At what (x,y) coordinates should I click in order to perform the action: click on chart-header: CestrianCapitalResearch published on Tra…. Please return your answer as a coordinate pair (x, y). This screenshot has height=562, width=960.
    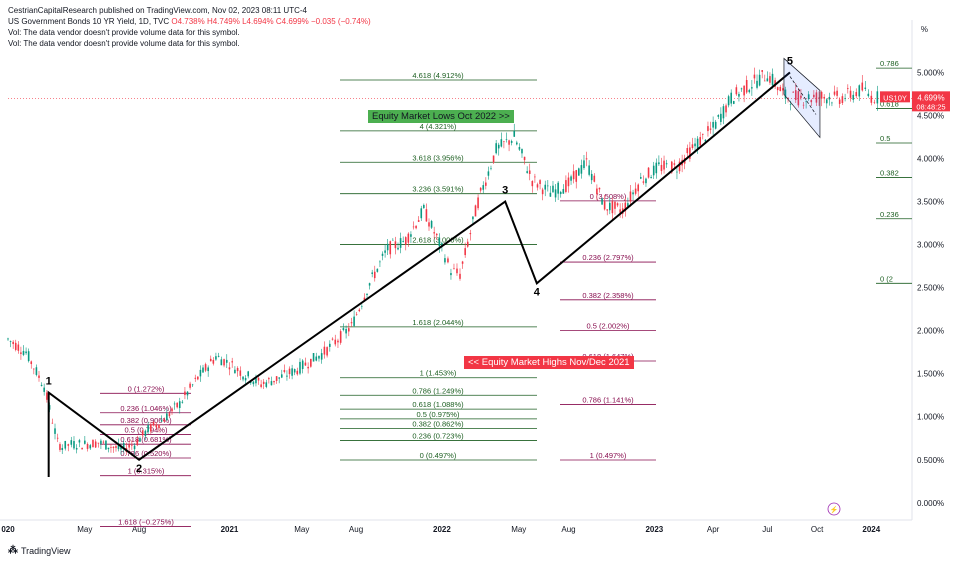
    Looking at the image, I should click on (189, 27).